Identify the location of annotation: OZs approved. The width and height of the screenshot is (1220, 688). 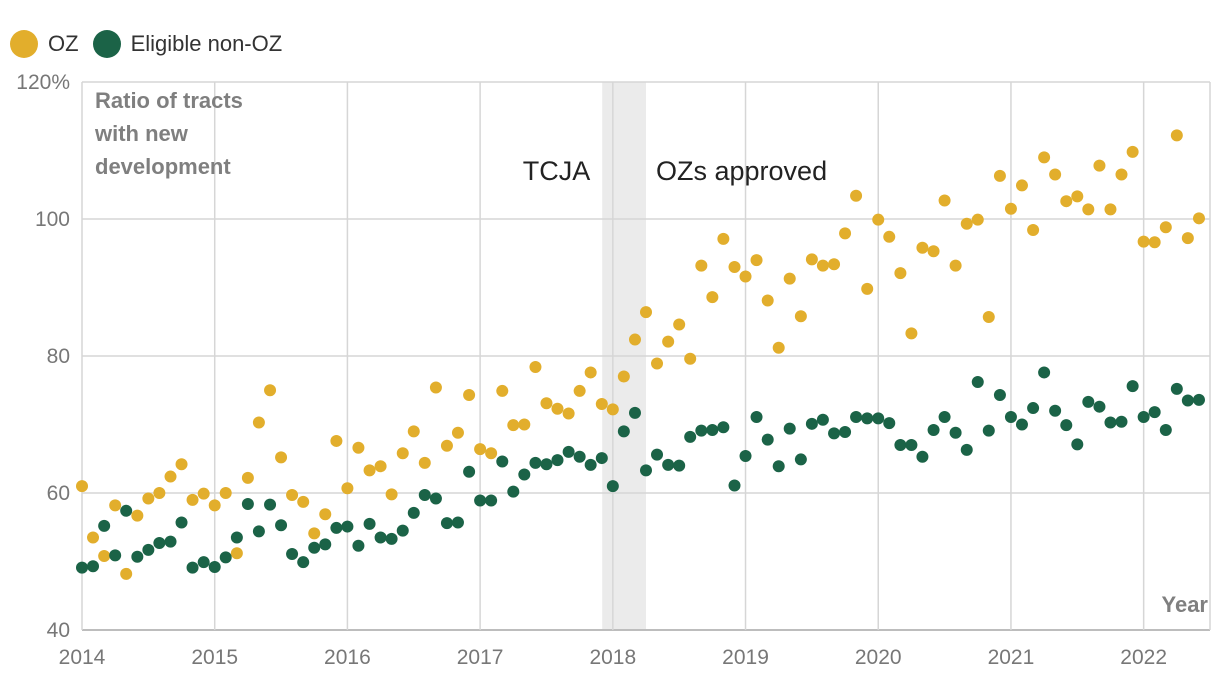
(741, 171).